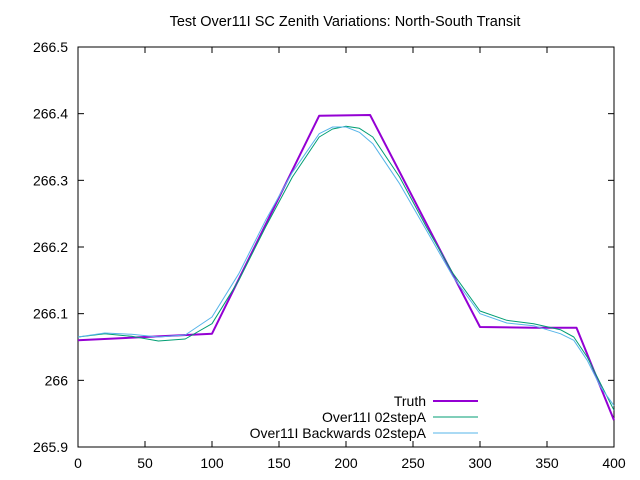 The width and height of the screenshot is (640, 480). Describe the element at coordinates (413, 463) in the screenshot. I see `x-tick-label: 250` at that location.